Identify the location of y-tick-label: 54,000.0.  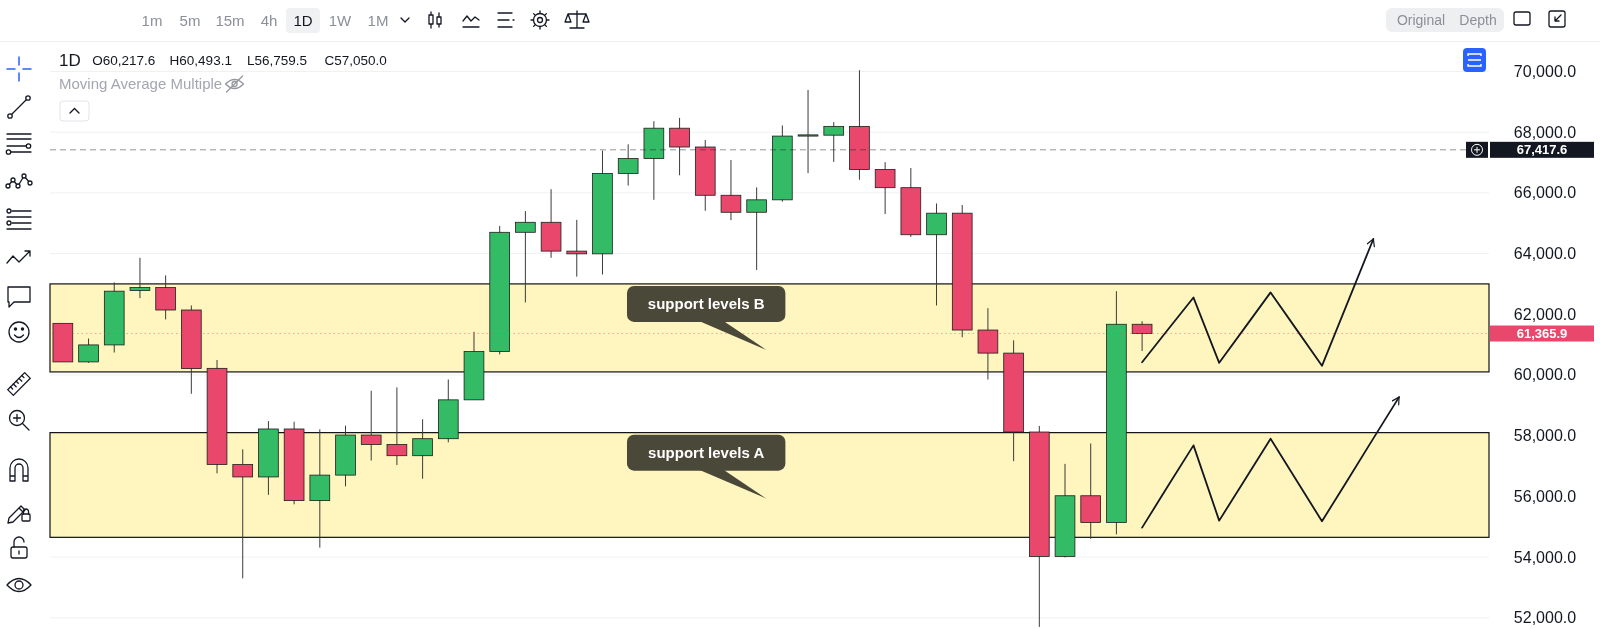
(1545, 557).